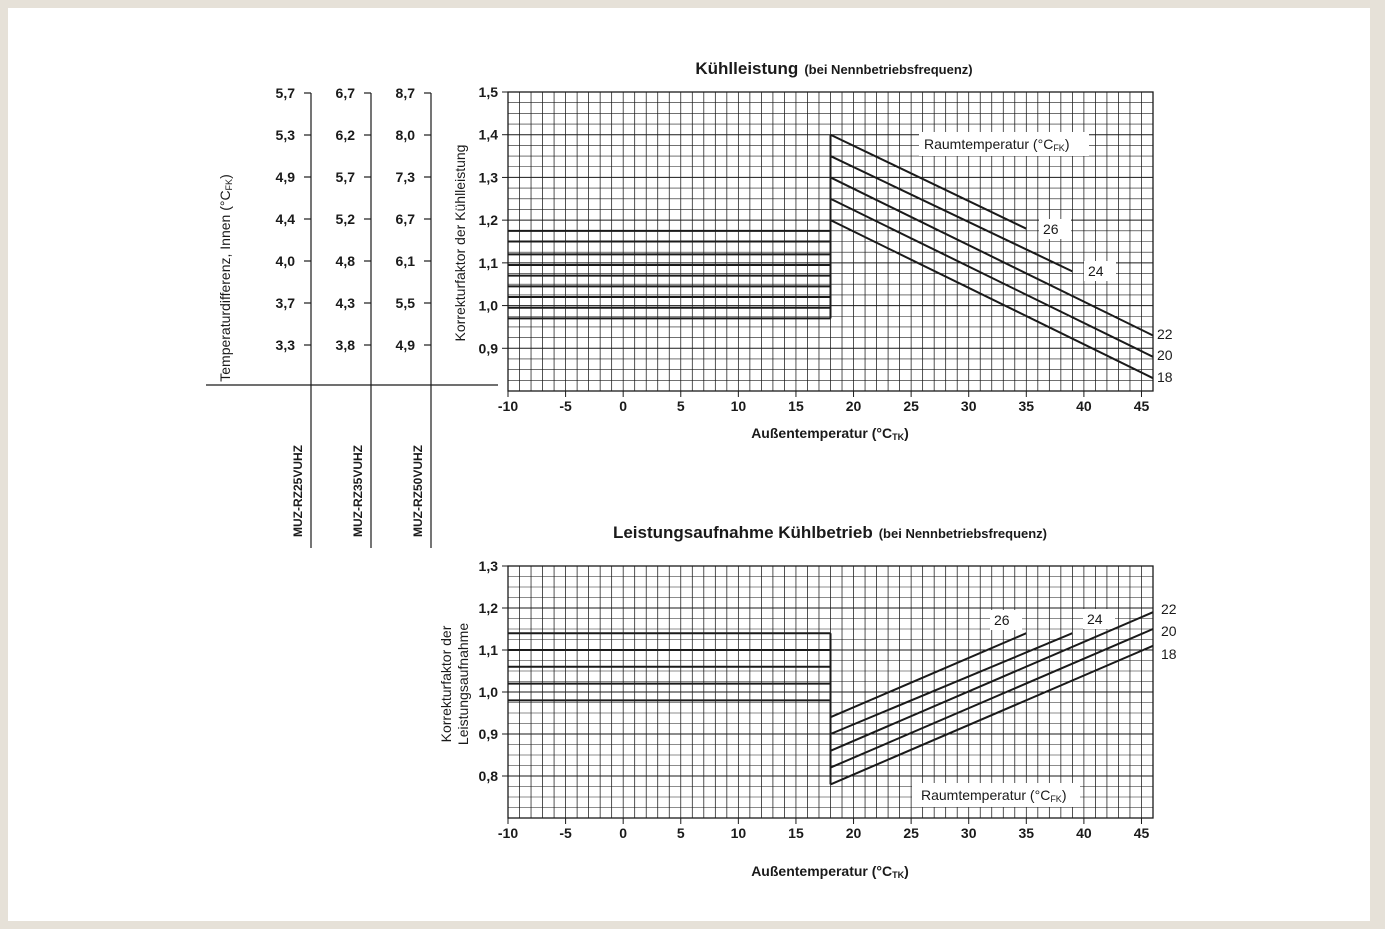 The height and width of the screenshot is (929, 1385). What do you see at coordinates (681, 406) in the screenshot?
I see `chart0-x-tick-label: 5` at bounding box center [681, 406].